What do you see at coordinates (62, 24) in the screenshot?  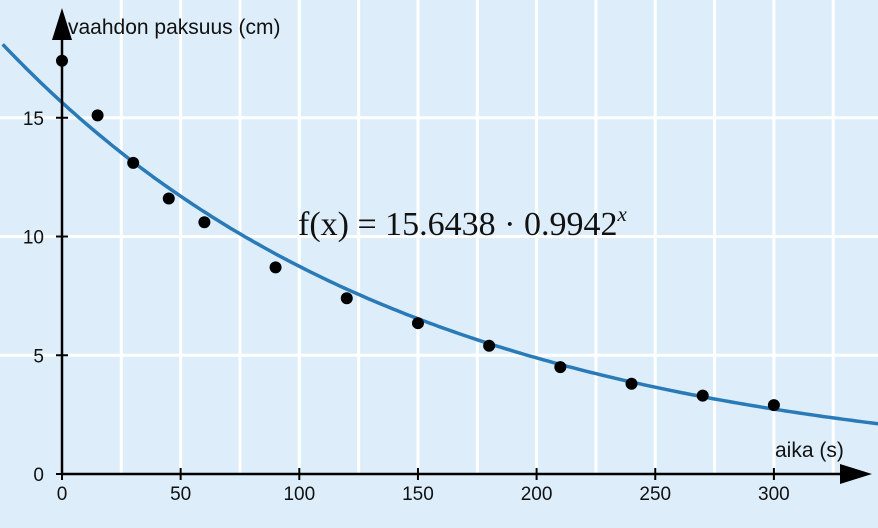 I see `y-axis-arrow-icon` at bounding box center [62, 24].